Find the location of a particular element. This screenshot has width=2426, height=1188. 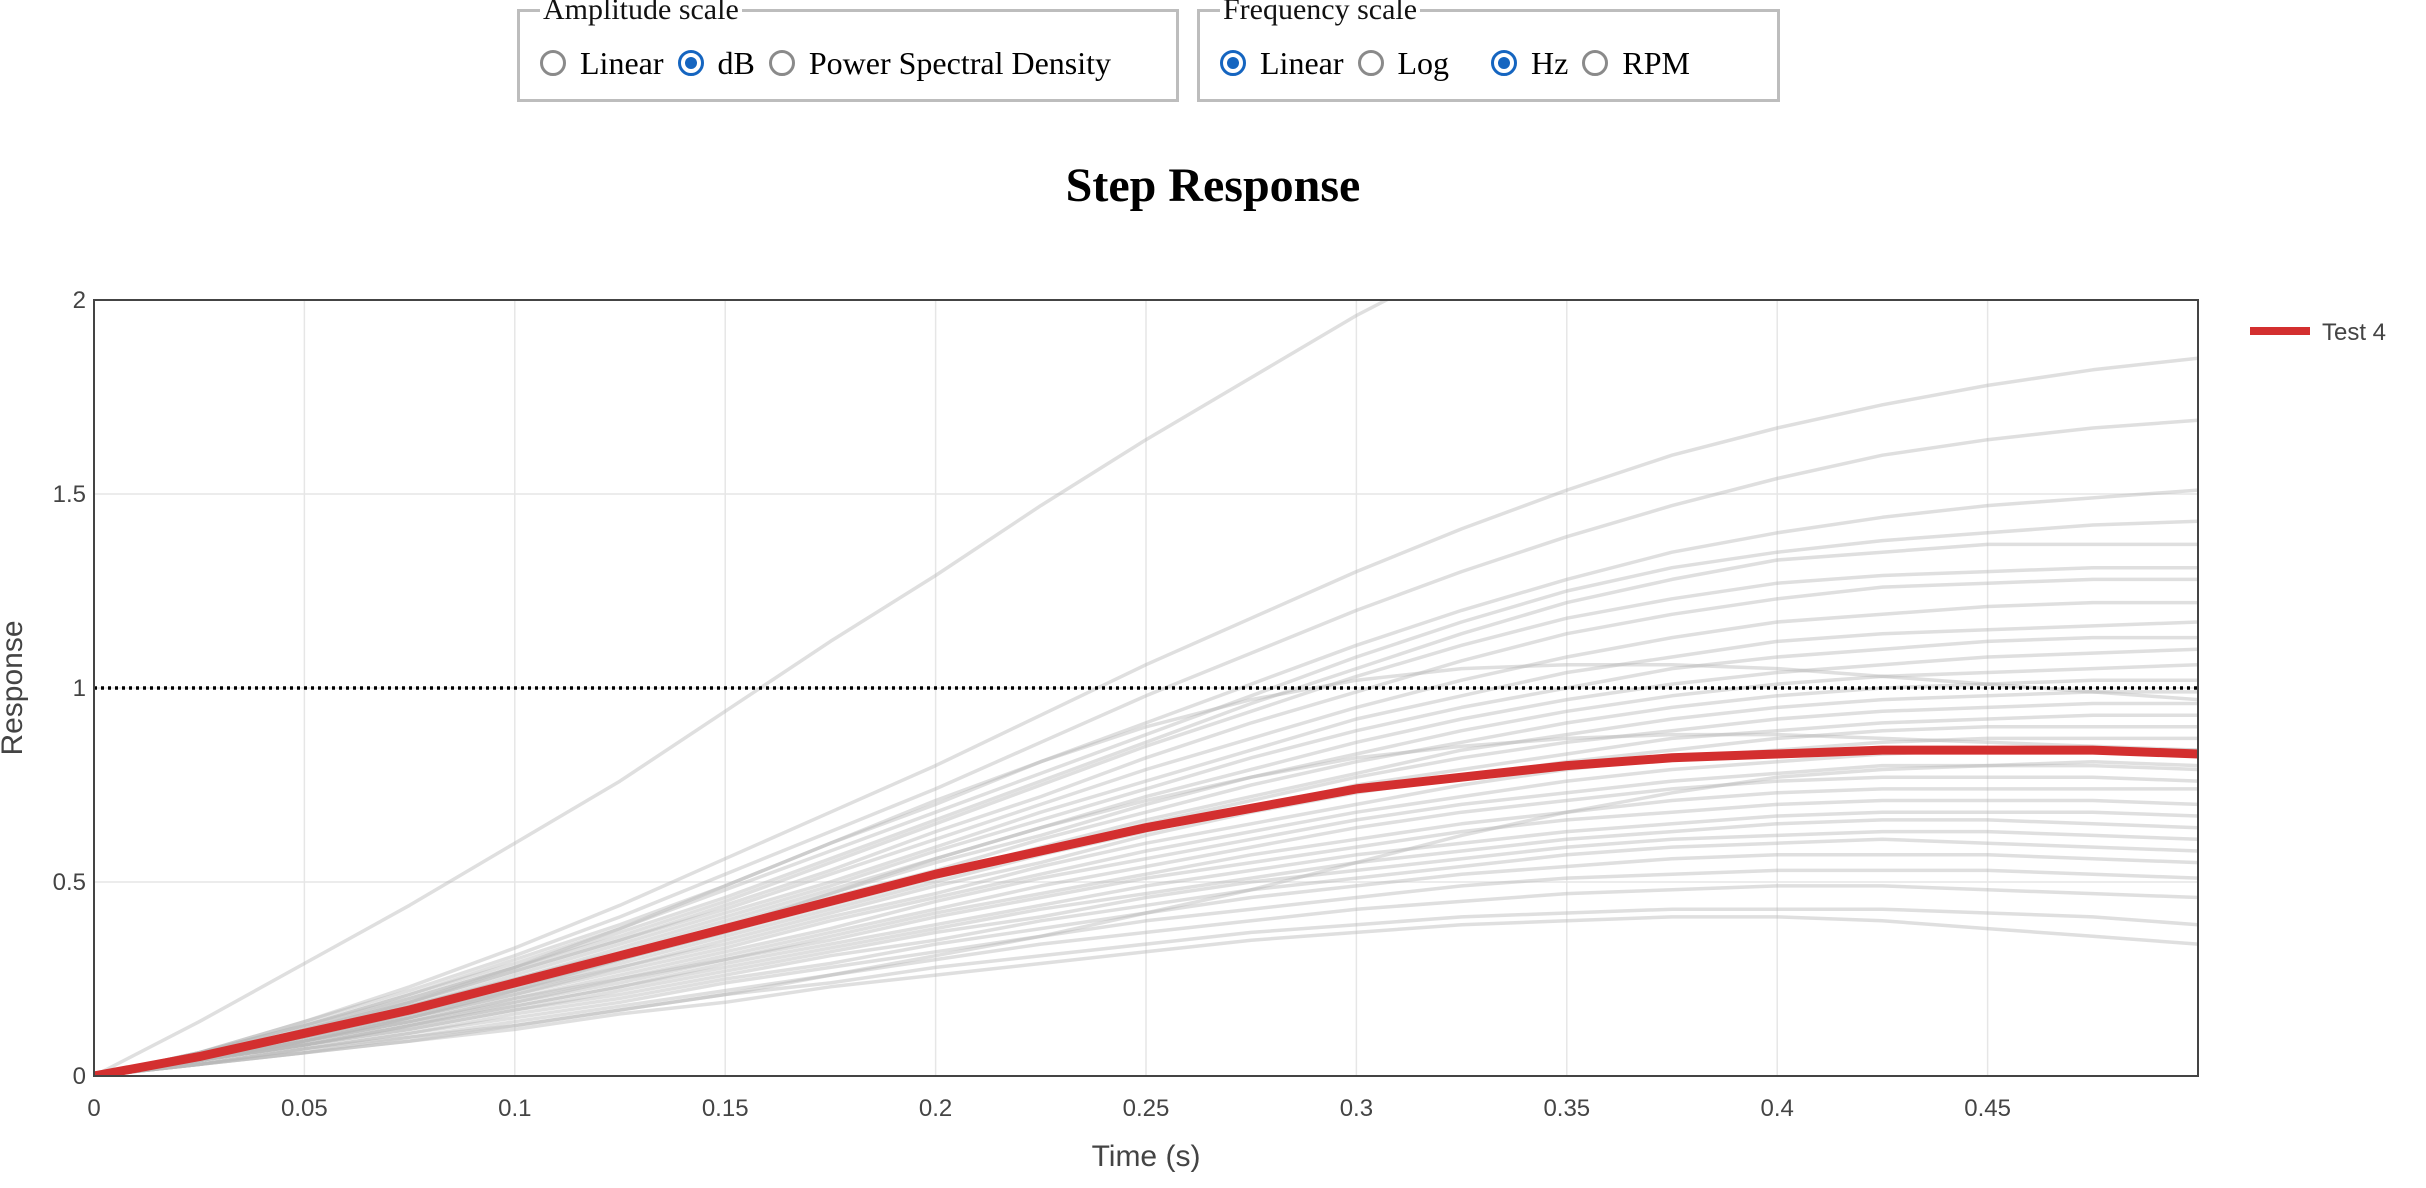

x-tick-label: 0.2 is located at coordinates (935, 1108).